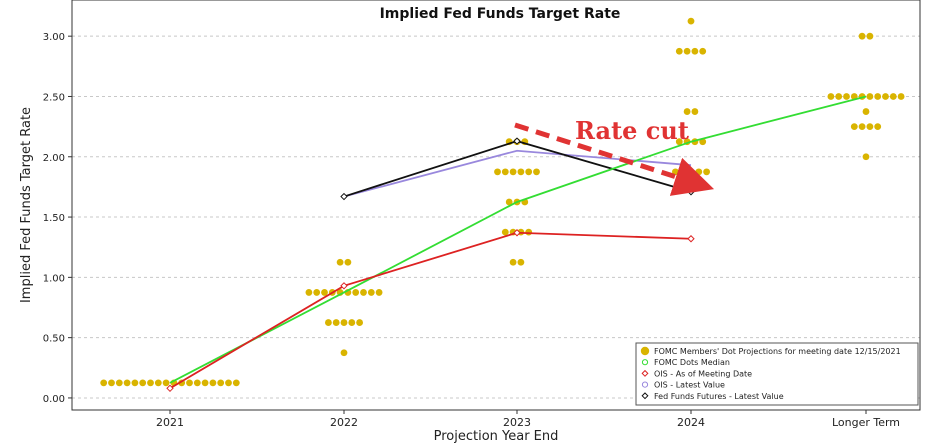  What do you see at coordinates (496, 436) in the screenshot?
I see `x-axis-label: Projection Year End` at bounding box center [496, 436].